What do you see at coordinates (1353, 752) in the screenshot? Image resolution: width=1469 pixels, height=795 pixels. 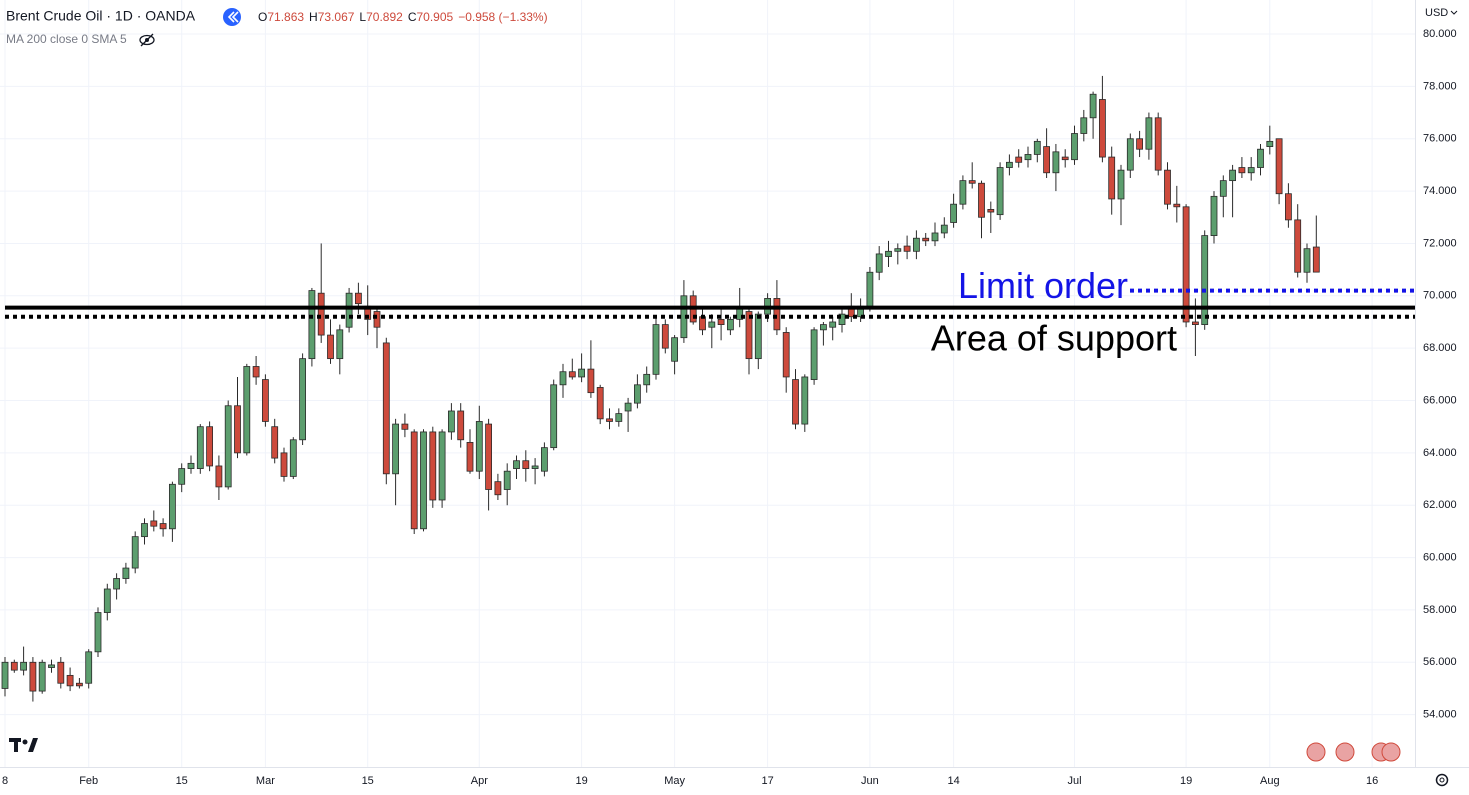 I see `event-flags` at bounding box center [1353, 752].